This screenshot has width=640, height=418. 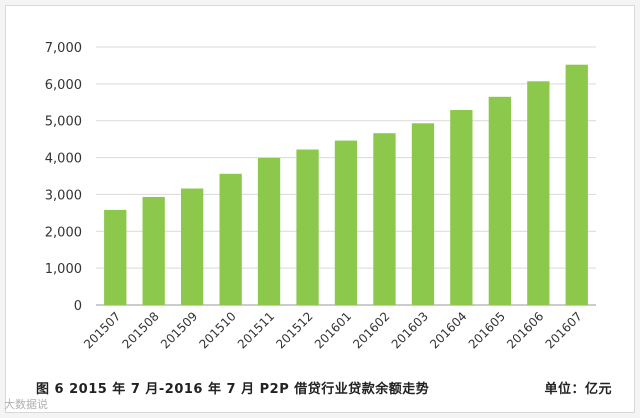 What do you see at coordinates (578, 389) in the screenshot?
I see `caption-unit: 单位：亿元` at bounding box center [578, 389].